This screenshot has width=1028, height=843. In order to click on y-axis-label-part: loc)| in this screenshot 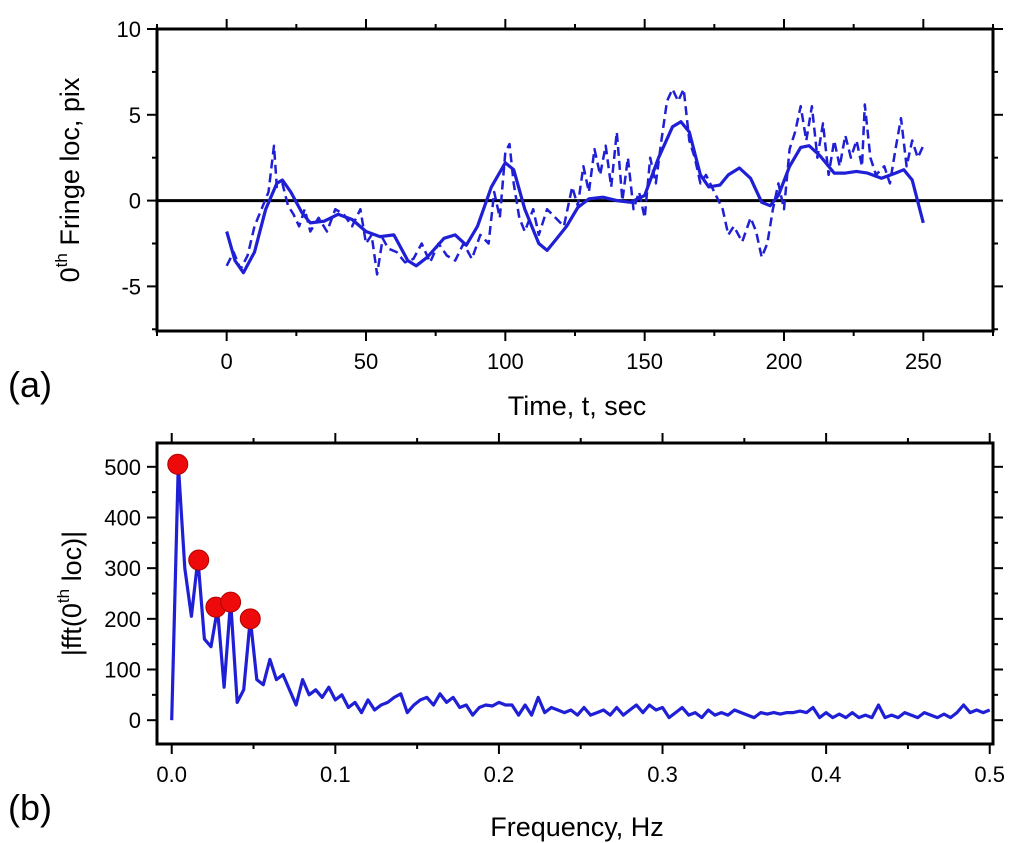, I will do `click(72, 560)`.